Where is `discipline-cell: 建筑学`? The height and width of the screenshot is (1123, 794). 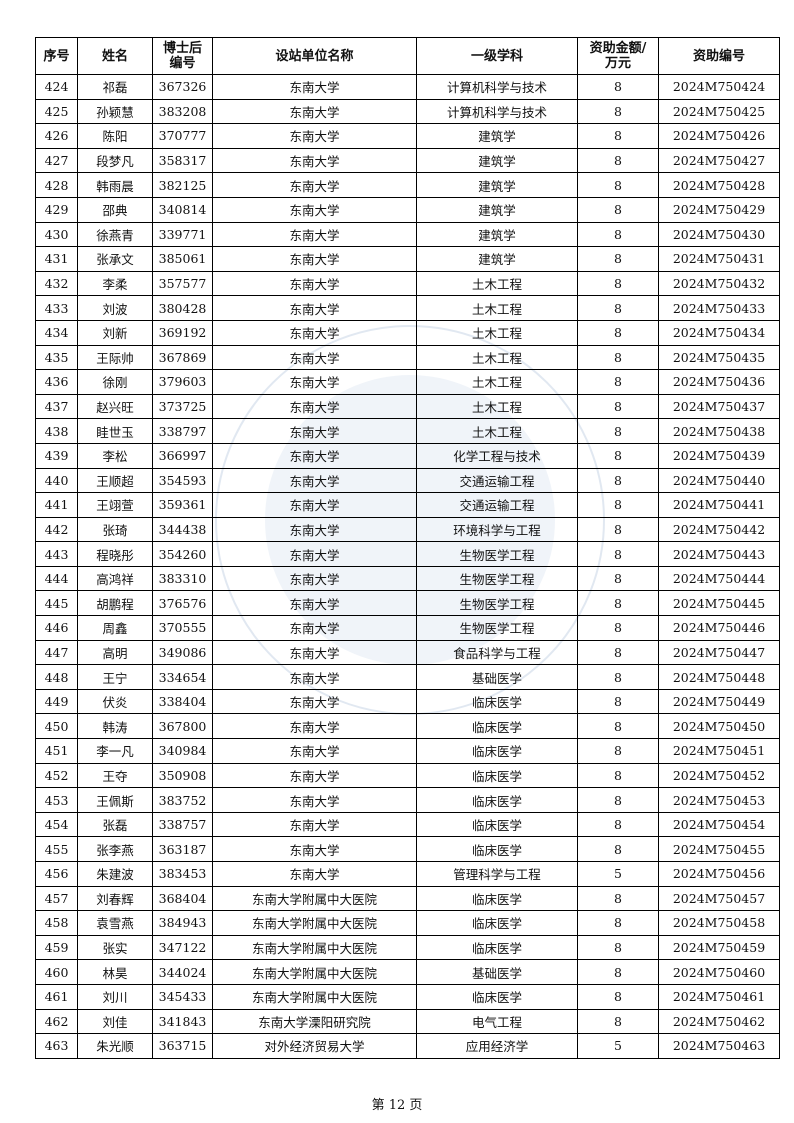
discipline-cell: 建筑学 is located at coordinates (497, 185).